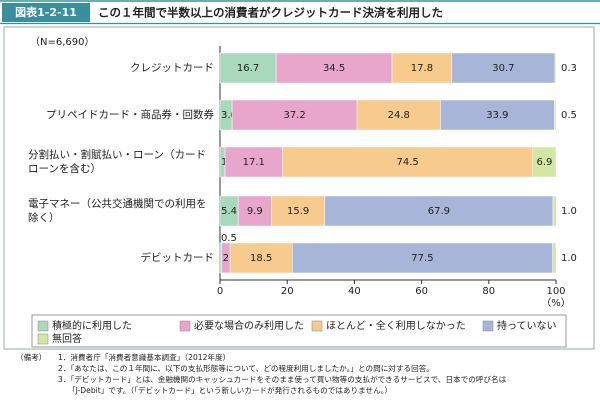 This screenshot has height=410, width=600. I want to click on legend-label: 持っていない, so click(527, 325).